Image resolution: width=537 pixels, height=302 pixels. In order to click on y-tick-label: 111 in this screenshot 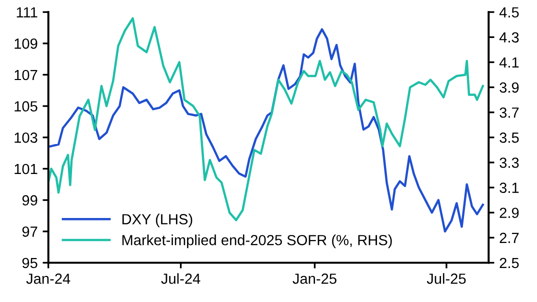, I will do `click(27, 12)`.